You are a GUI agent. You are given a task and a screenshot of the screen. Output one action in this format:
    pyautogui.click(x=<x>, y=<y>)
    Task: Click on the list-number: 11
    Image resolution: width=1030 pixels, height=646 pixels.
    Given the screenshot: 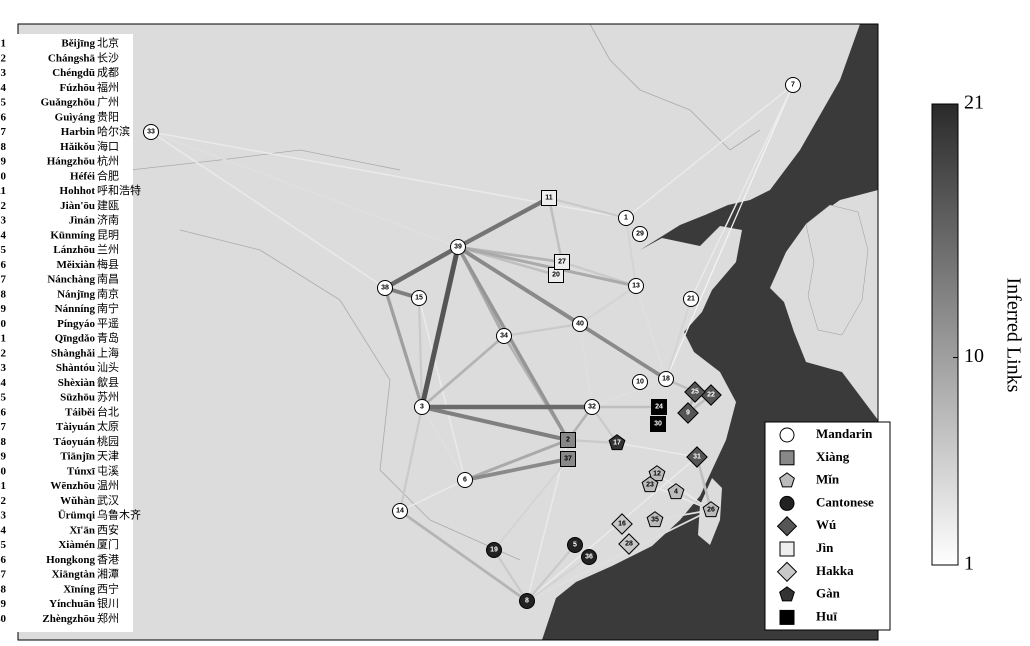 What is the action you would take?
    pyautogui.click(x=3, y=191)
    